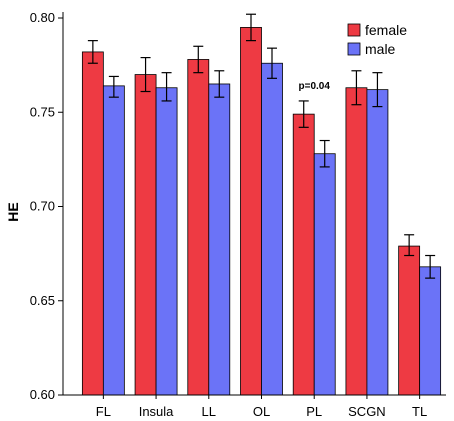 The image size is (454, 421). I want to click on bar-female-OL, so click(251, 211).